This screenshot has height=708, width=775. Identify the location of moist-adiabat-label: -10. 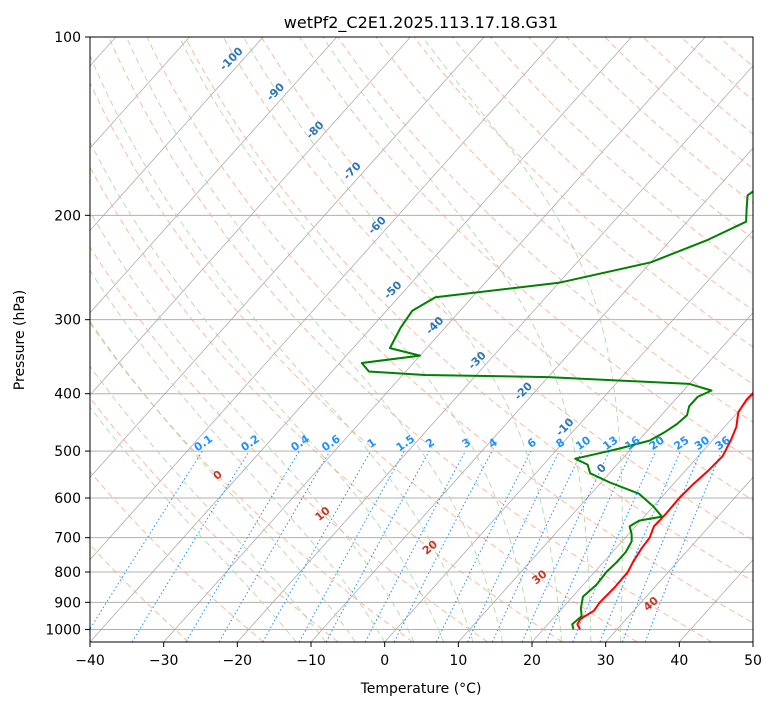
(564, 426).